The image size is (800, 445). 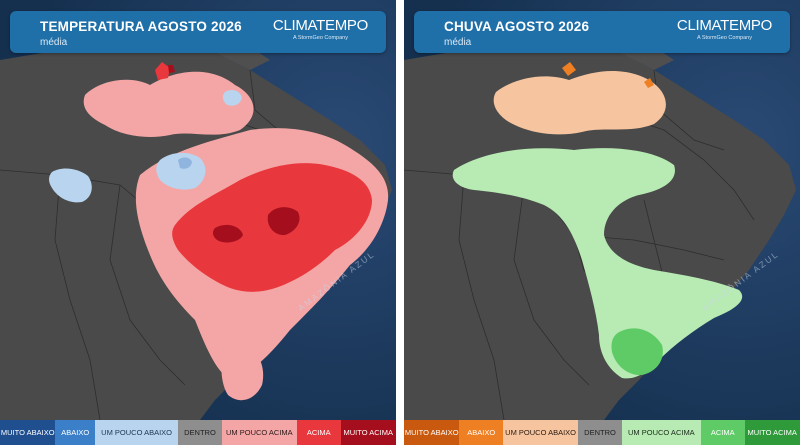 What do you see at coordinates (517, 26) in the screenshot?
I see `map-title: CHUVA AGOSTO 2026` at bounding box center [517, 26].